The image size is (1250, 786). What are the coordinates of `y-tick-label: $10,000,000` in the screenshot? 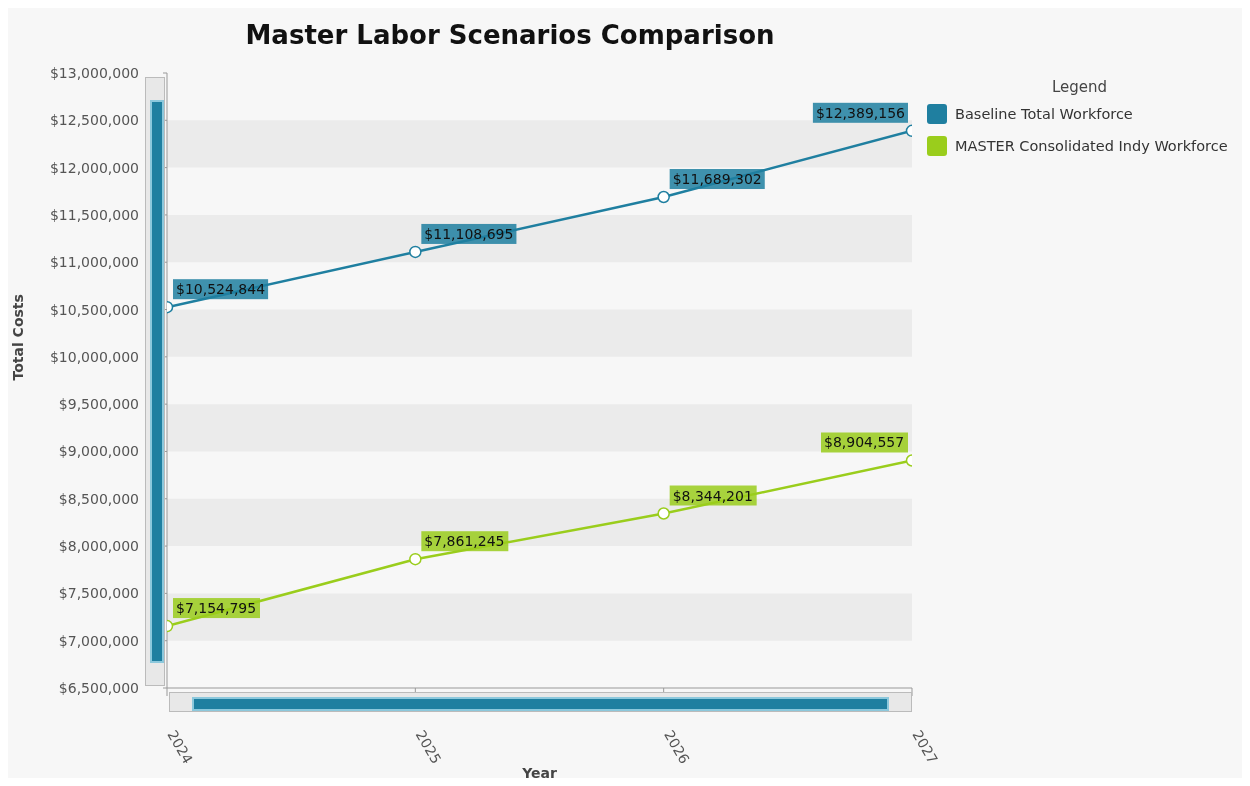 It's located at (94, 356).